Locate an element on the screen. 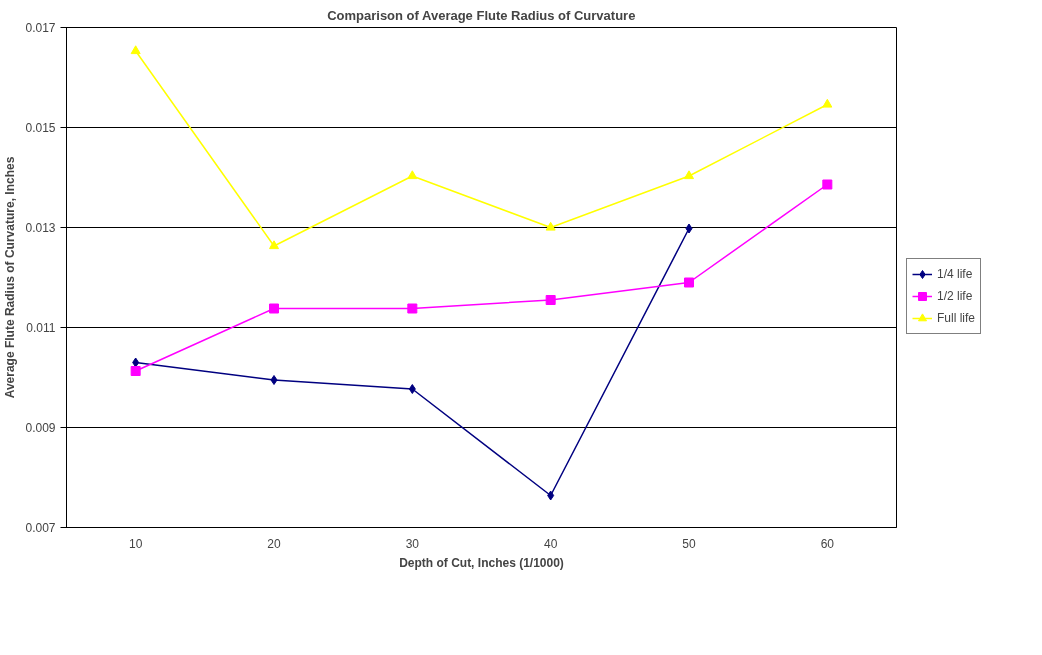  x-tick-label: 50 is located at coordinates (689, 543).